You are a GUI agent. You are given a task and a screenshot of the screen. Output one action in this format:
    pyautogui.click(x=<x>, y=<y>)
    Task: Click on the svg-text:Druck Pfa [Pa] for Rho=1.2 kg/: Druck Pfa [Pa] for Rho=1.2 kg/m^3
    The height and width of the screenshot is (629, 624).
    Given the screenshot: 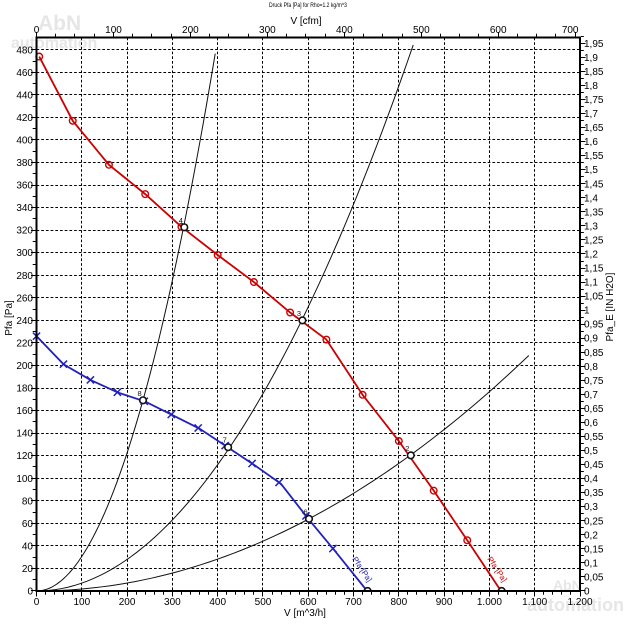 What is the action you would take?
    pyautogui.click(x=308, y=6)
    